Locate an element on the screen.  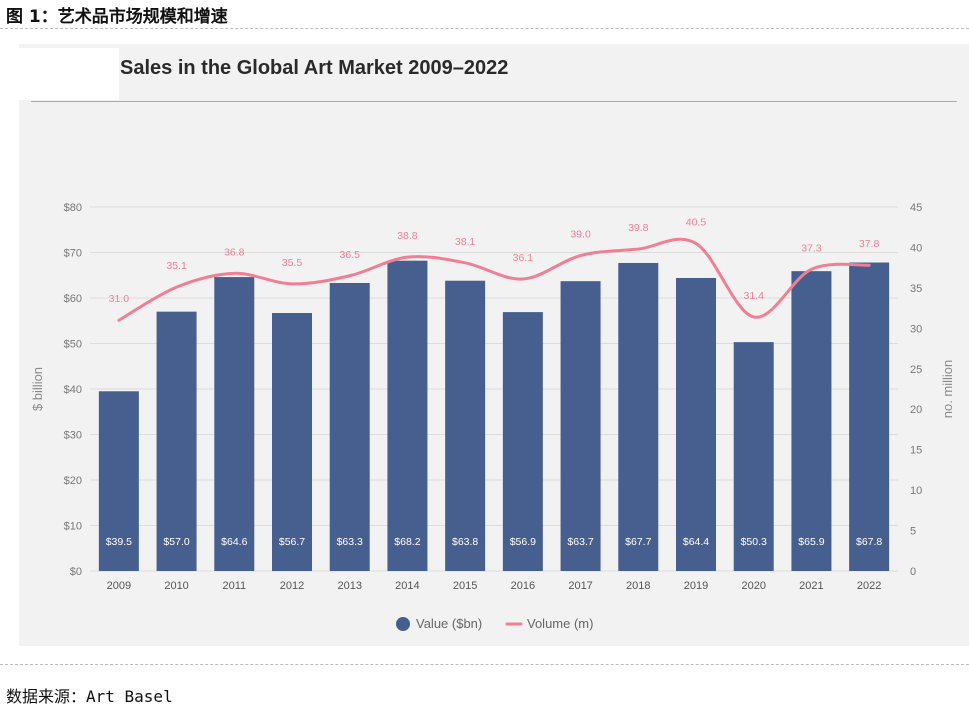
line-value-label: 31.0 is located at coordinates (119, 299).